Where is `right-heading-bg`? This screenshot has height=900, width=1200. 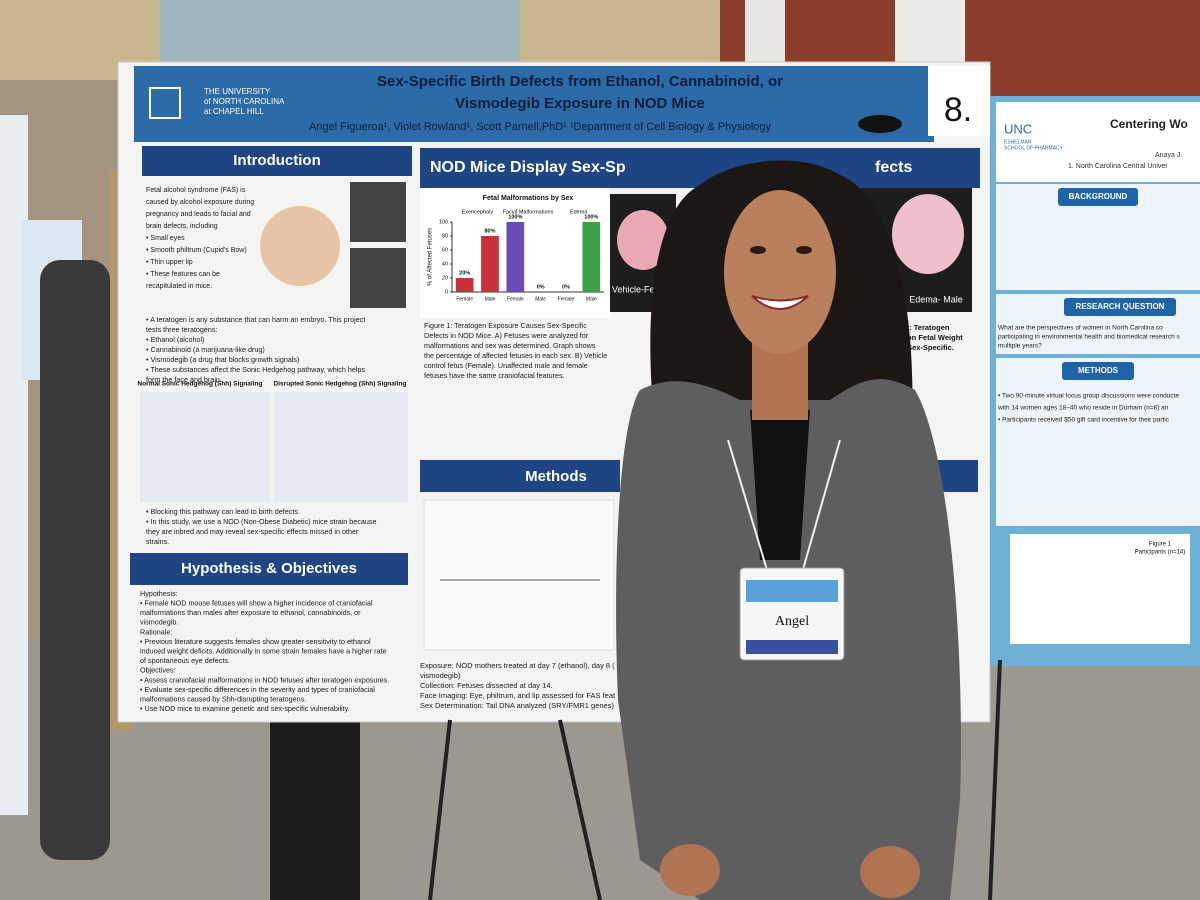 right-heading-bg is located at coordinates (1120, 307).